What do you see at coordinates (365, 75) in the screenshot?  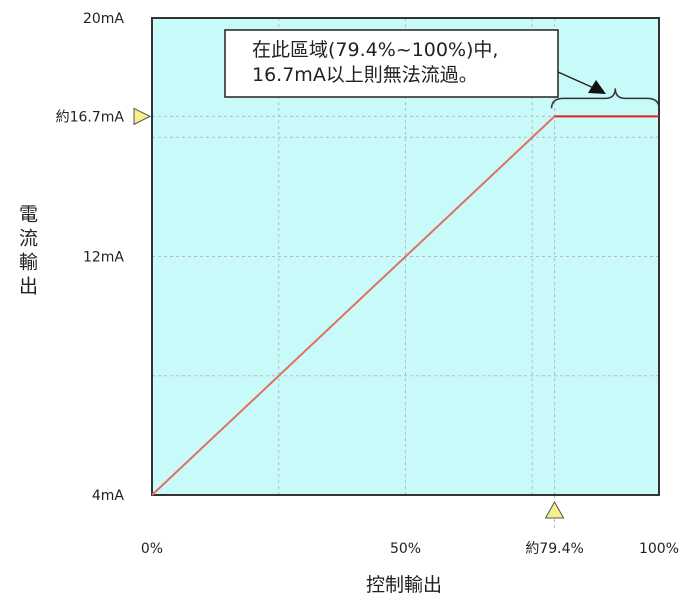 I see `annotation-text: 16.7mA以上則無法流過。` at bounding box center [365, 75].